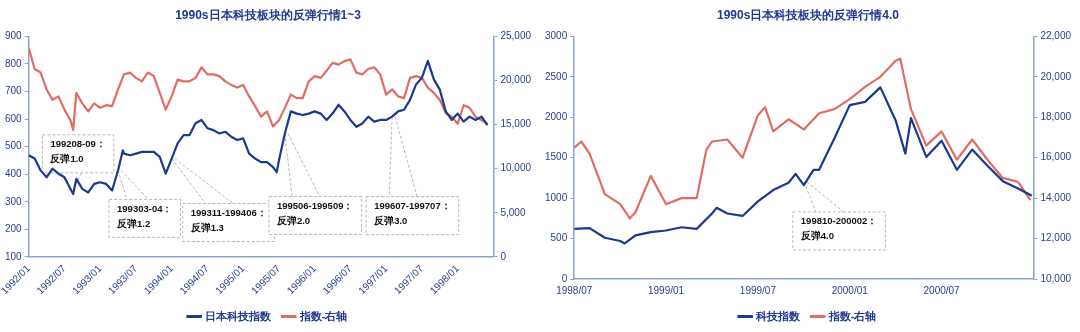 Image resolution: width=1080 pixels, height=332 pixels. I want to click on y2-tick-label: 12,000, so click(1056, 238).